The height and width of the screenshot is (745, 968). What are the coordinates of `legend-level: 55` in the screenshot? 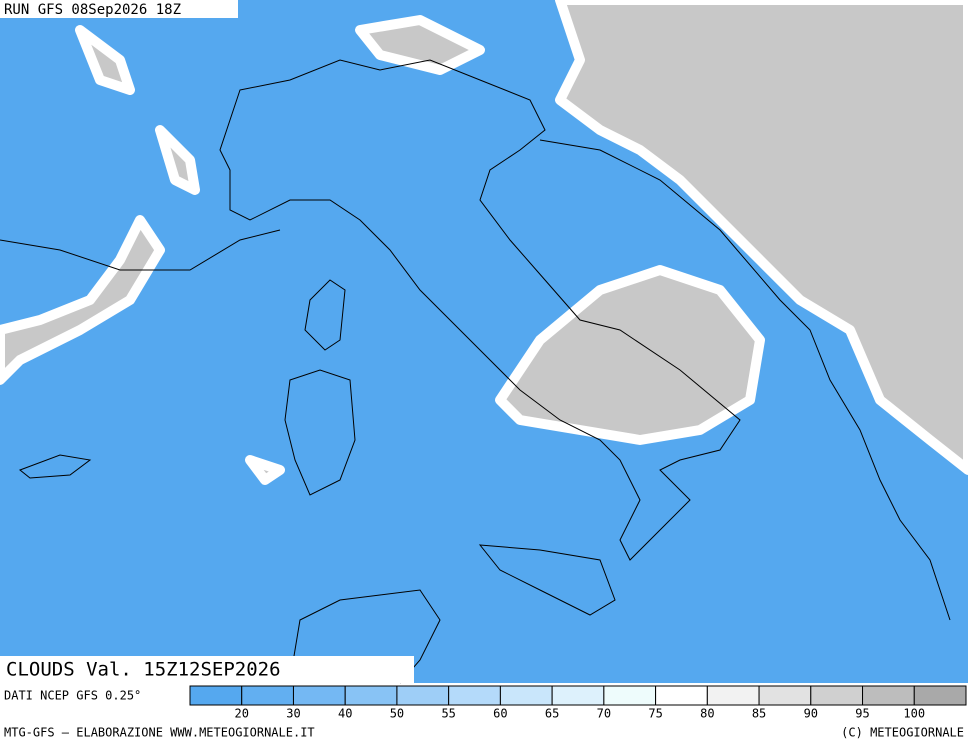 It's located at (448, 714).